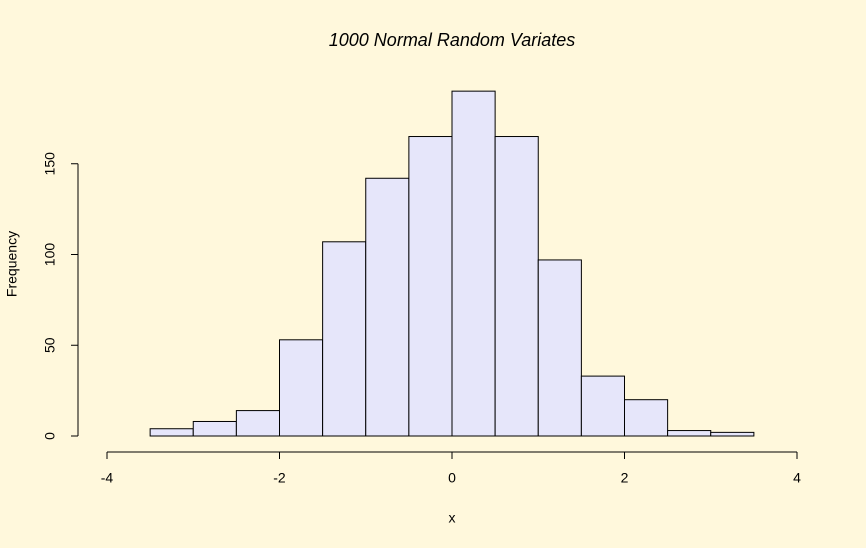 Image resolution: width=866 pixels, height=553 pixels. I want to click on chart-title: 1000 Normal Random Variates, so click(452, 40).